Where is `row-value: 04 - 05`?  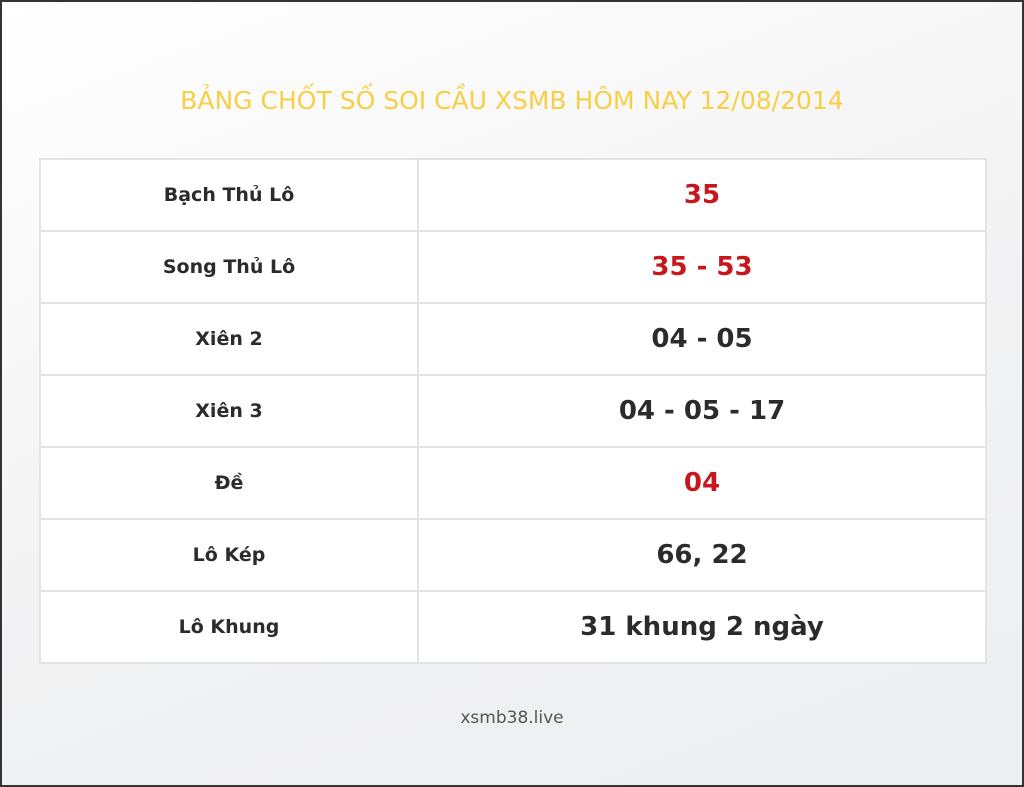 row-value: 04 - 05 is located at coordinates (702, 339).